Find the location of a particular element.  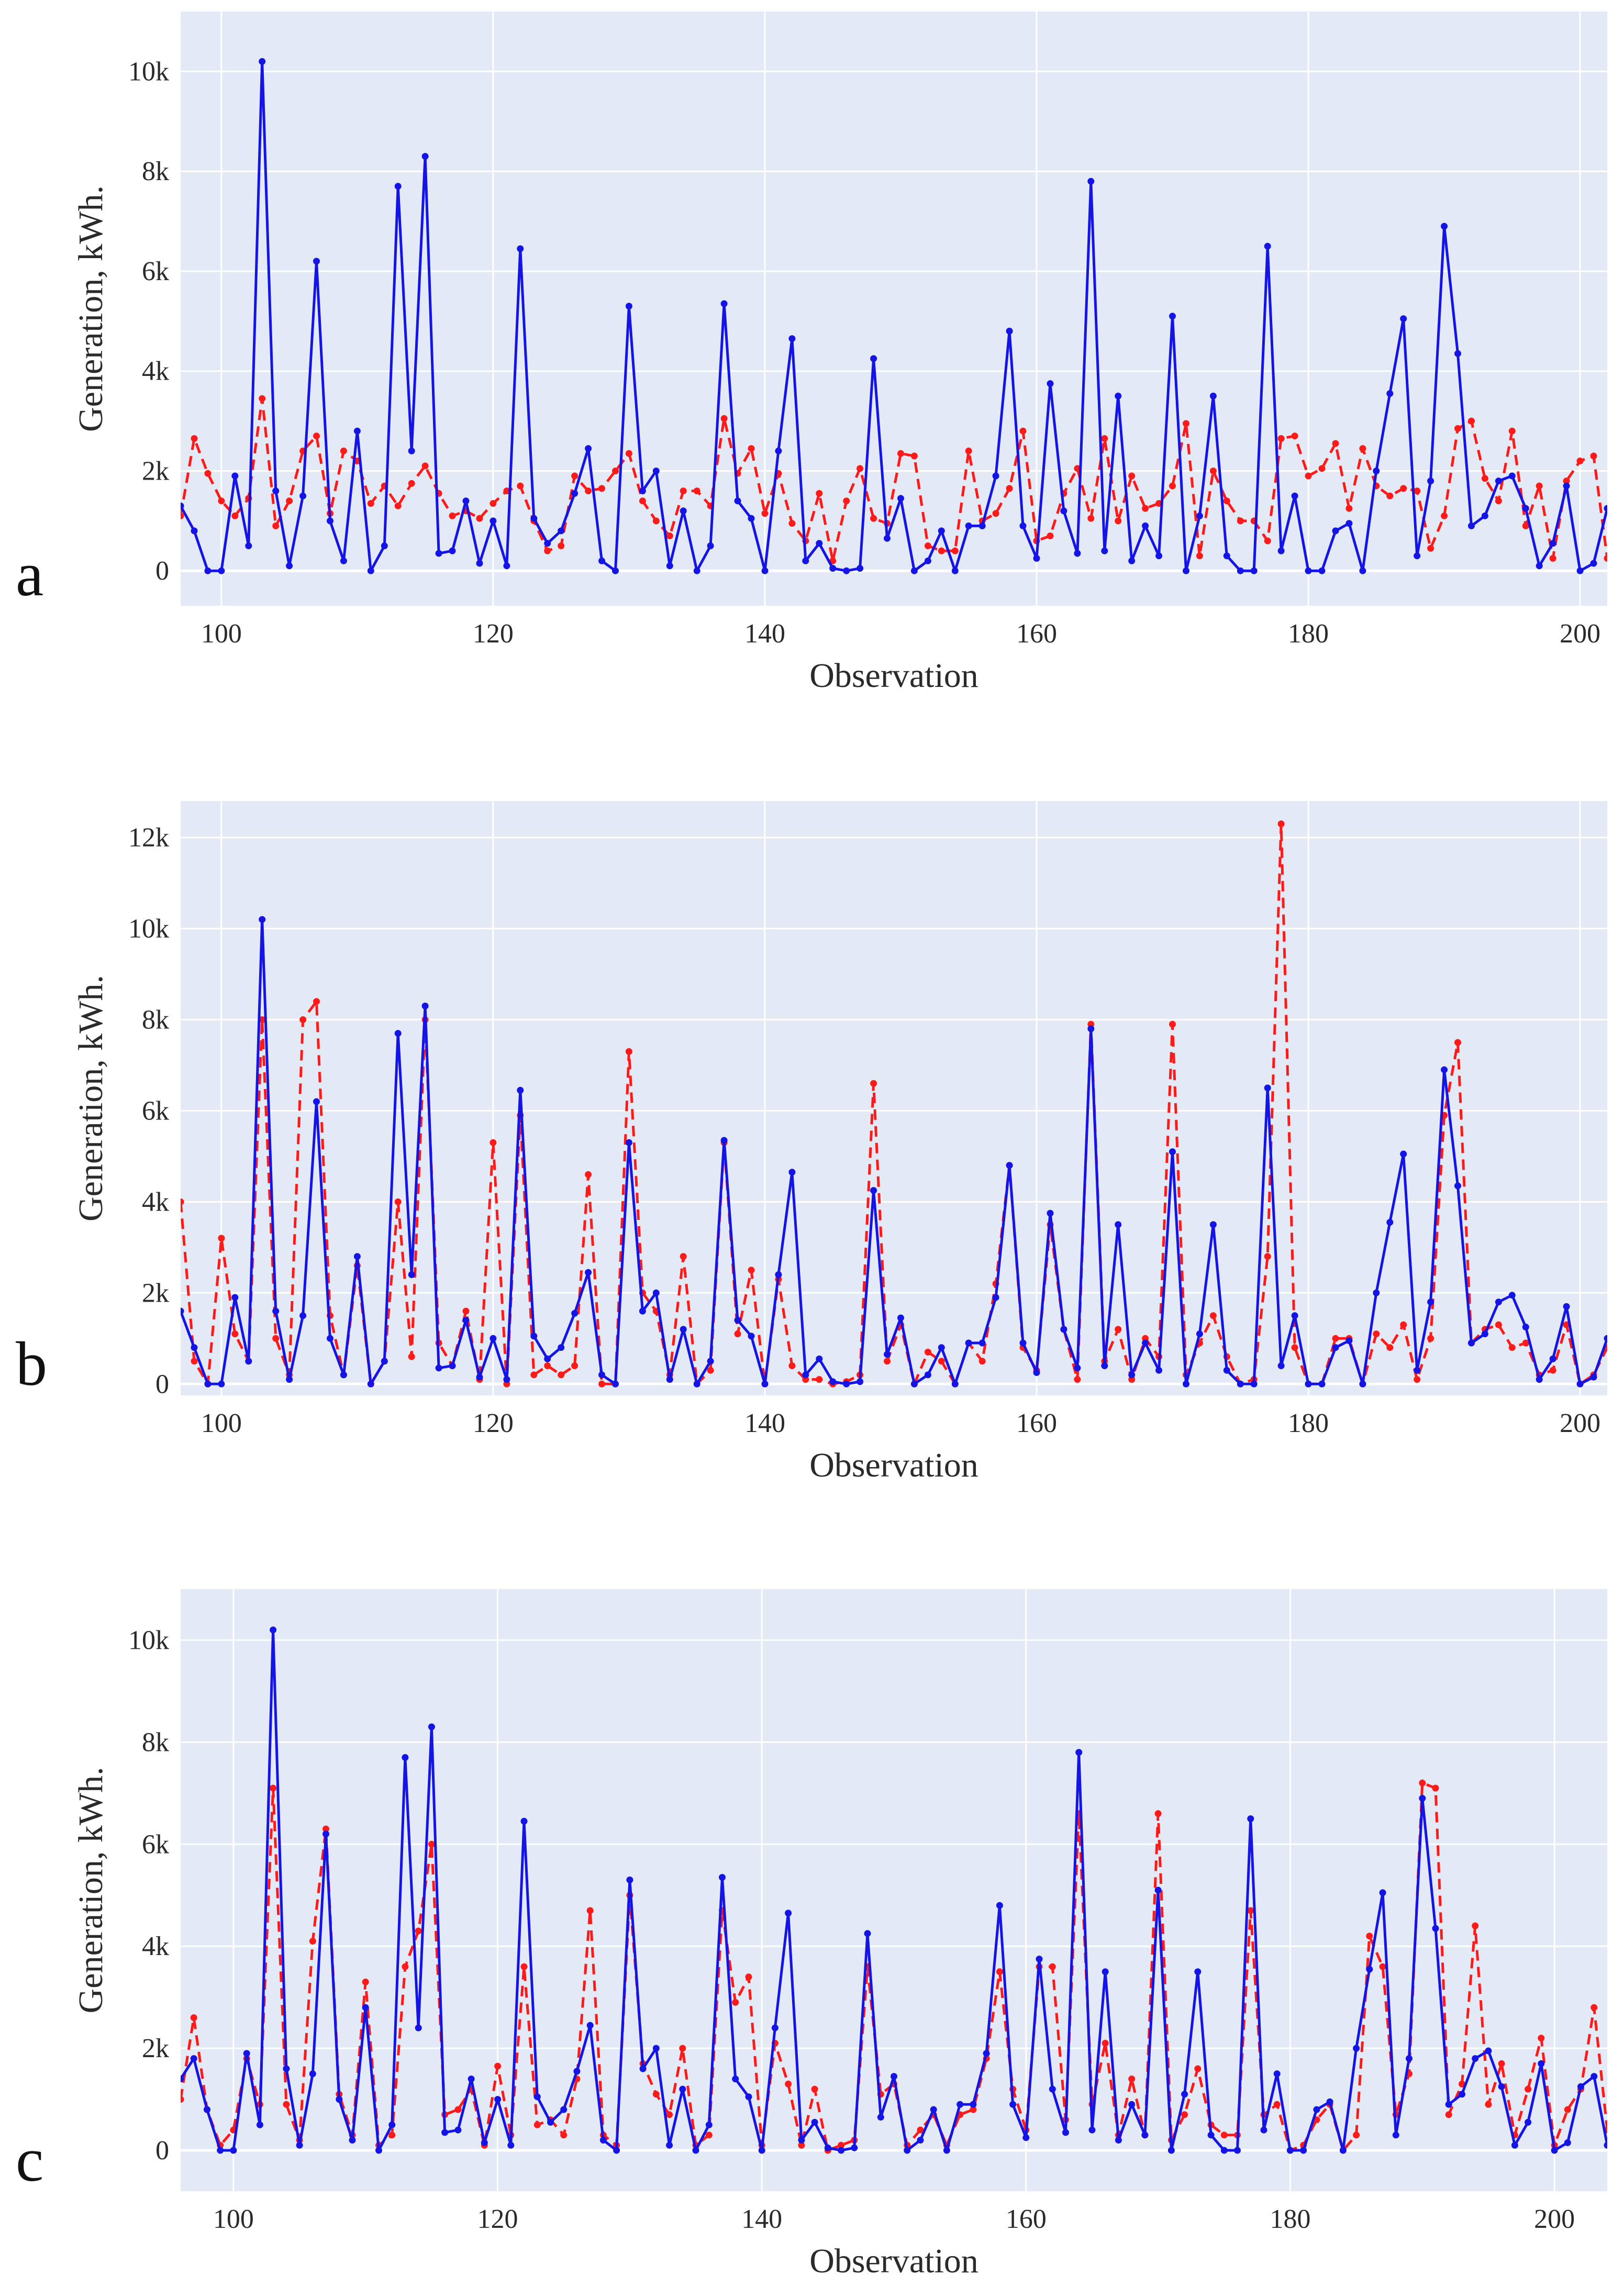

x-tick-label: 100 is located at coordinates (222, 634).